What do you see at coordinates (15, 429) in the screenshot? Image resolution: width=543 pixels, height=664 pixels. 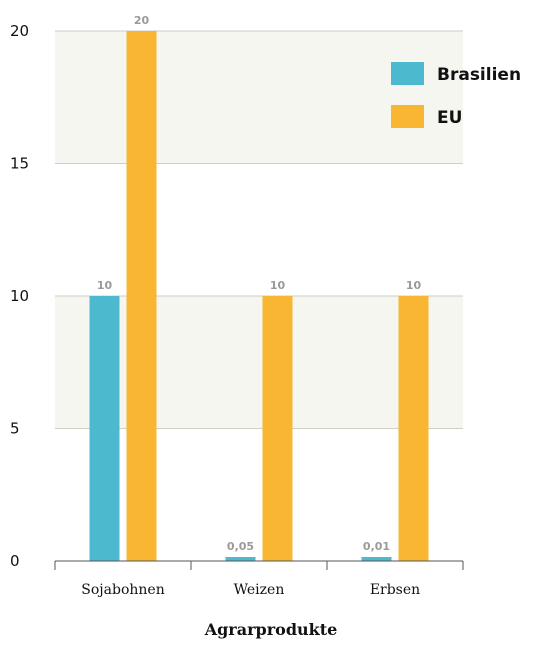 I see `y-tick-label: 5` at bounding box center [15, 429].